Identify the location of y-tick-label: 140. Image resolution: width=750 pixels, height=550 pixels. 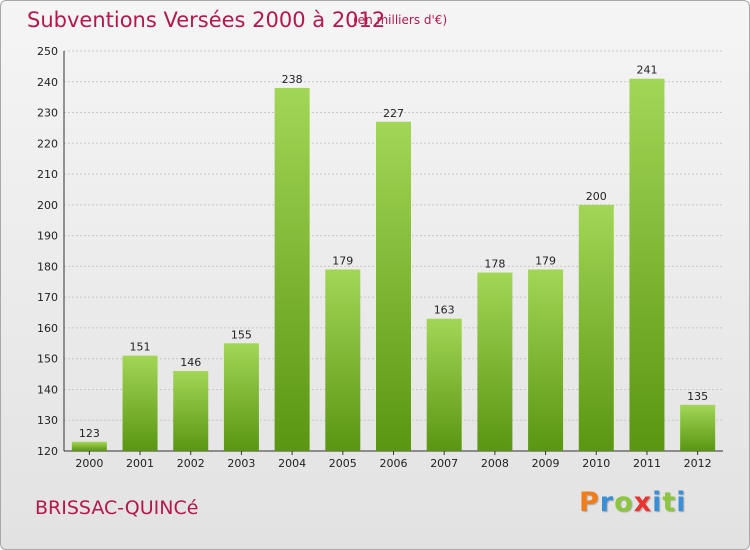
(47, 389).